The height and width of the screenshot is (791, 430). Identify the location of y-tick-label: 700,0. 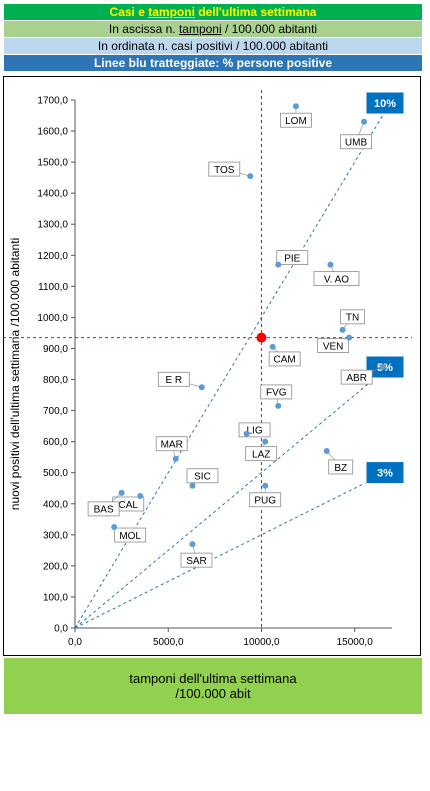
(55, 411).